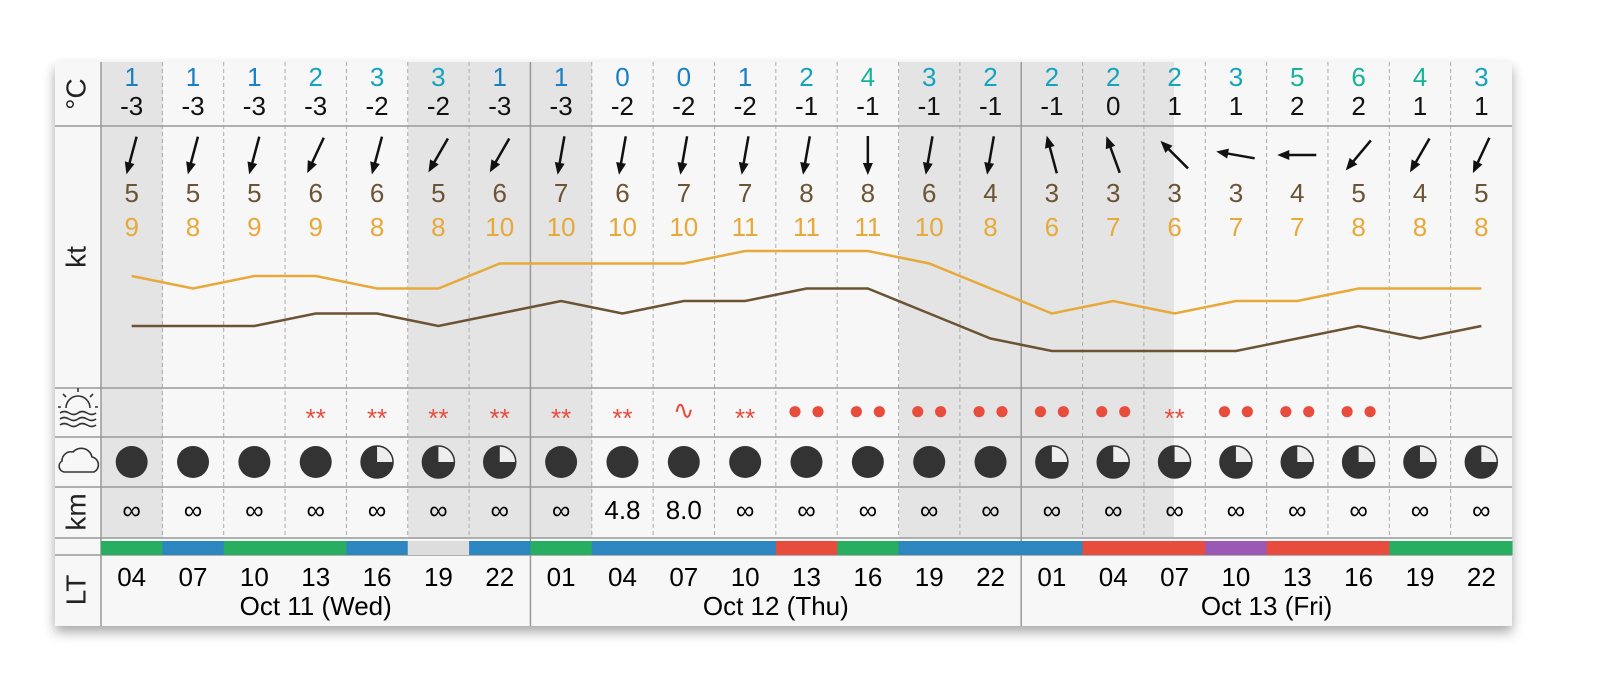  What do you see at coordinates (377, 227) in the screenshot?
I see `wind-gust: 8` at bounding box center [377, 227].